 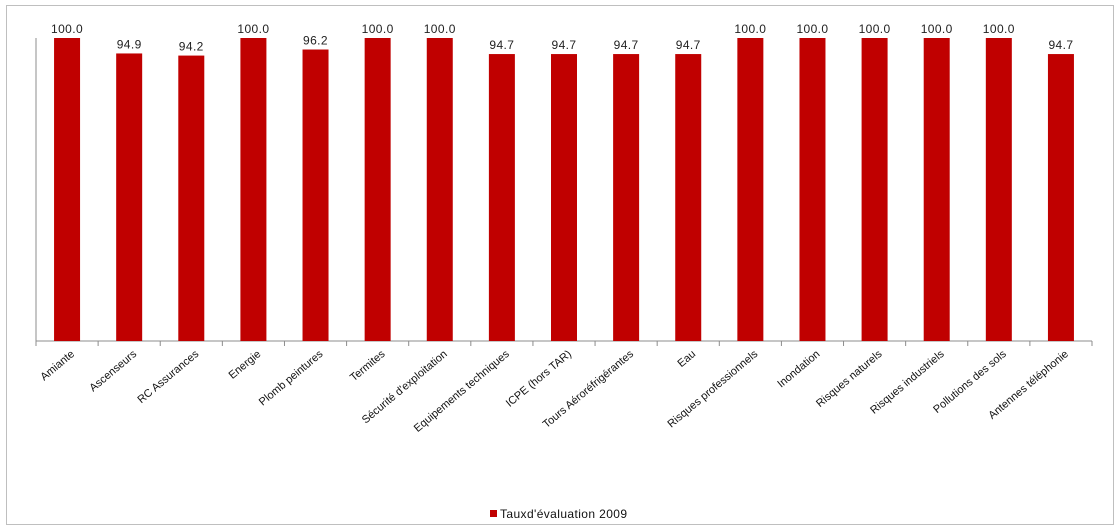 I want to click on x-tick-label: ICPE (hors TAR), so click(x=539, y=379).